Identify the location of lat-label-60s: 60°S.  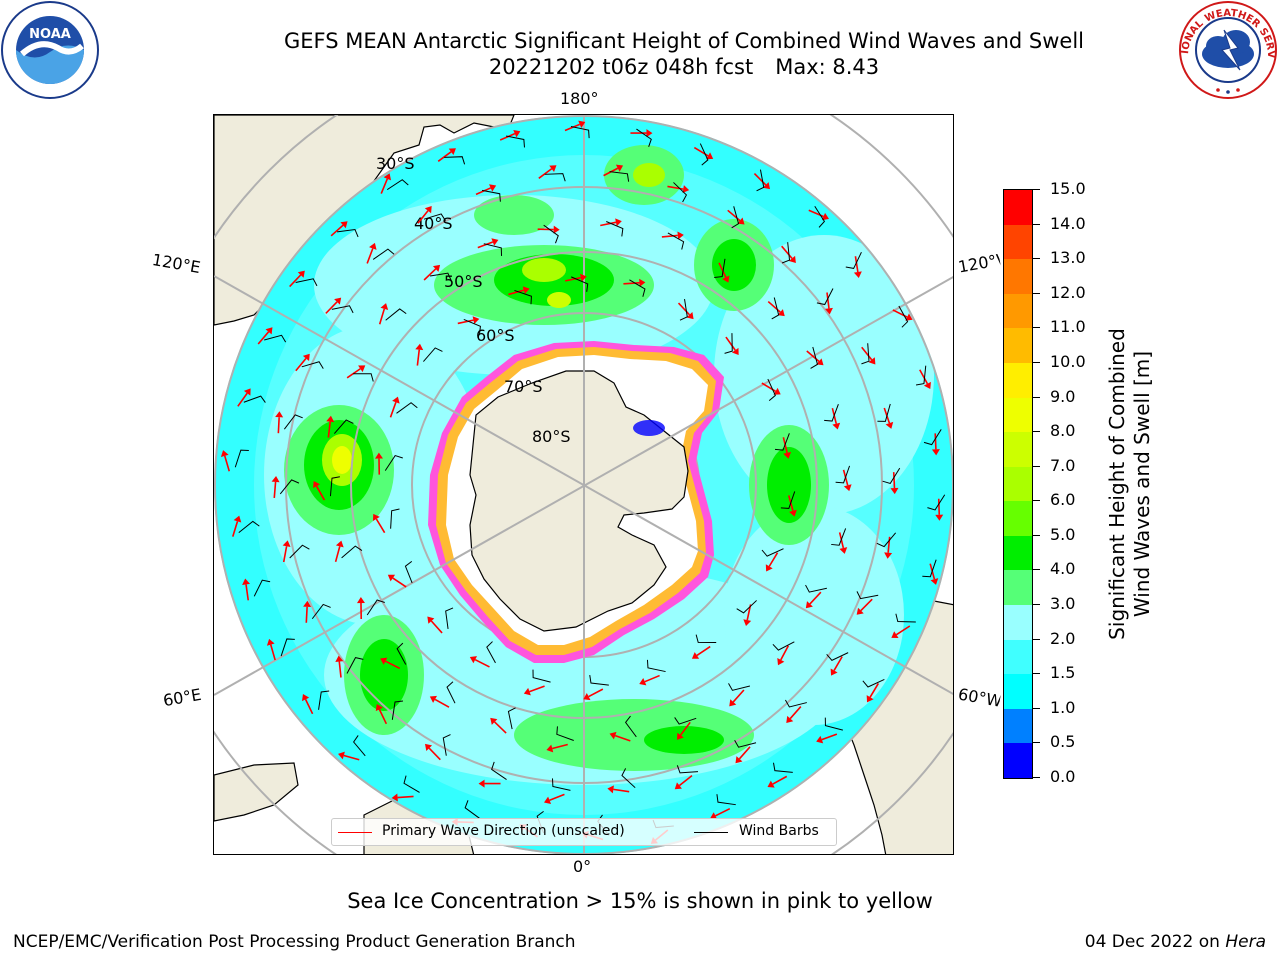
(495, 335).